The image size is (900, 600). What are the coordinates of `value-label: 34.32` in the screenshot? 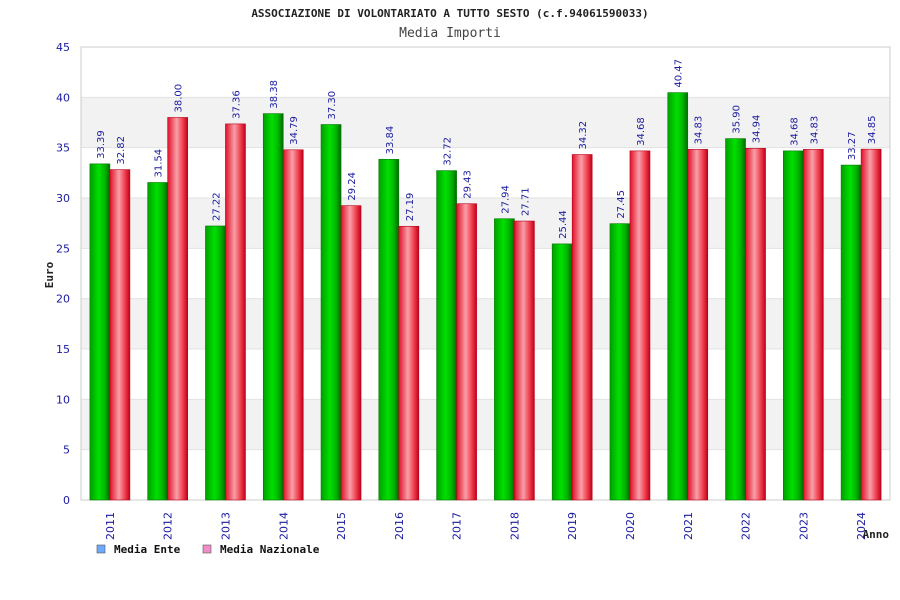 It's located at (583, 135).